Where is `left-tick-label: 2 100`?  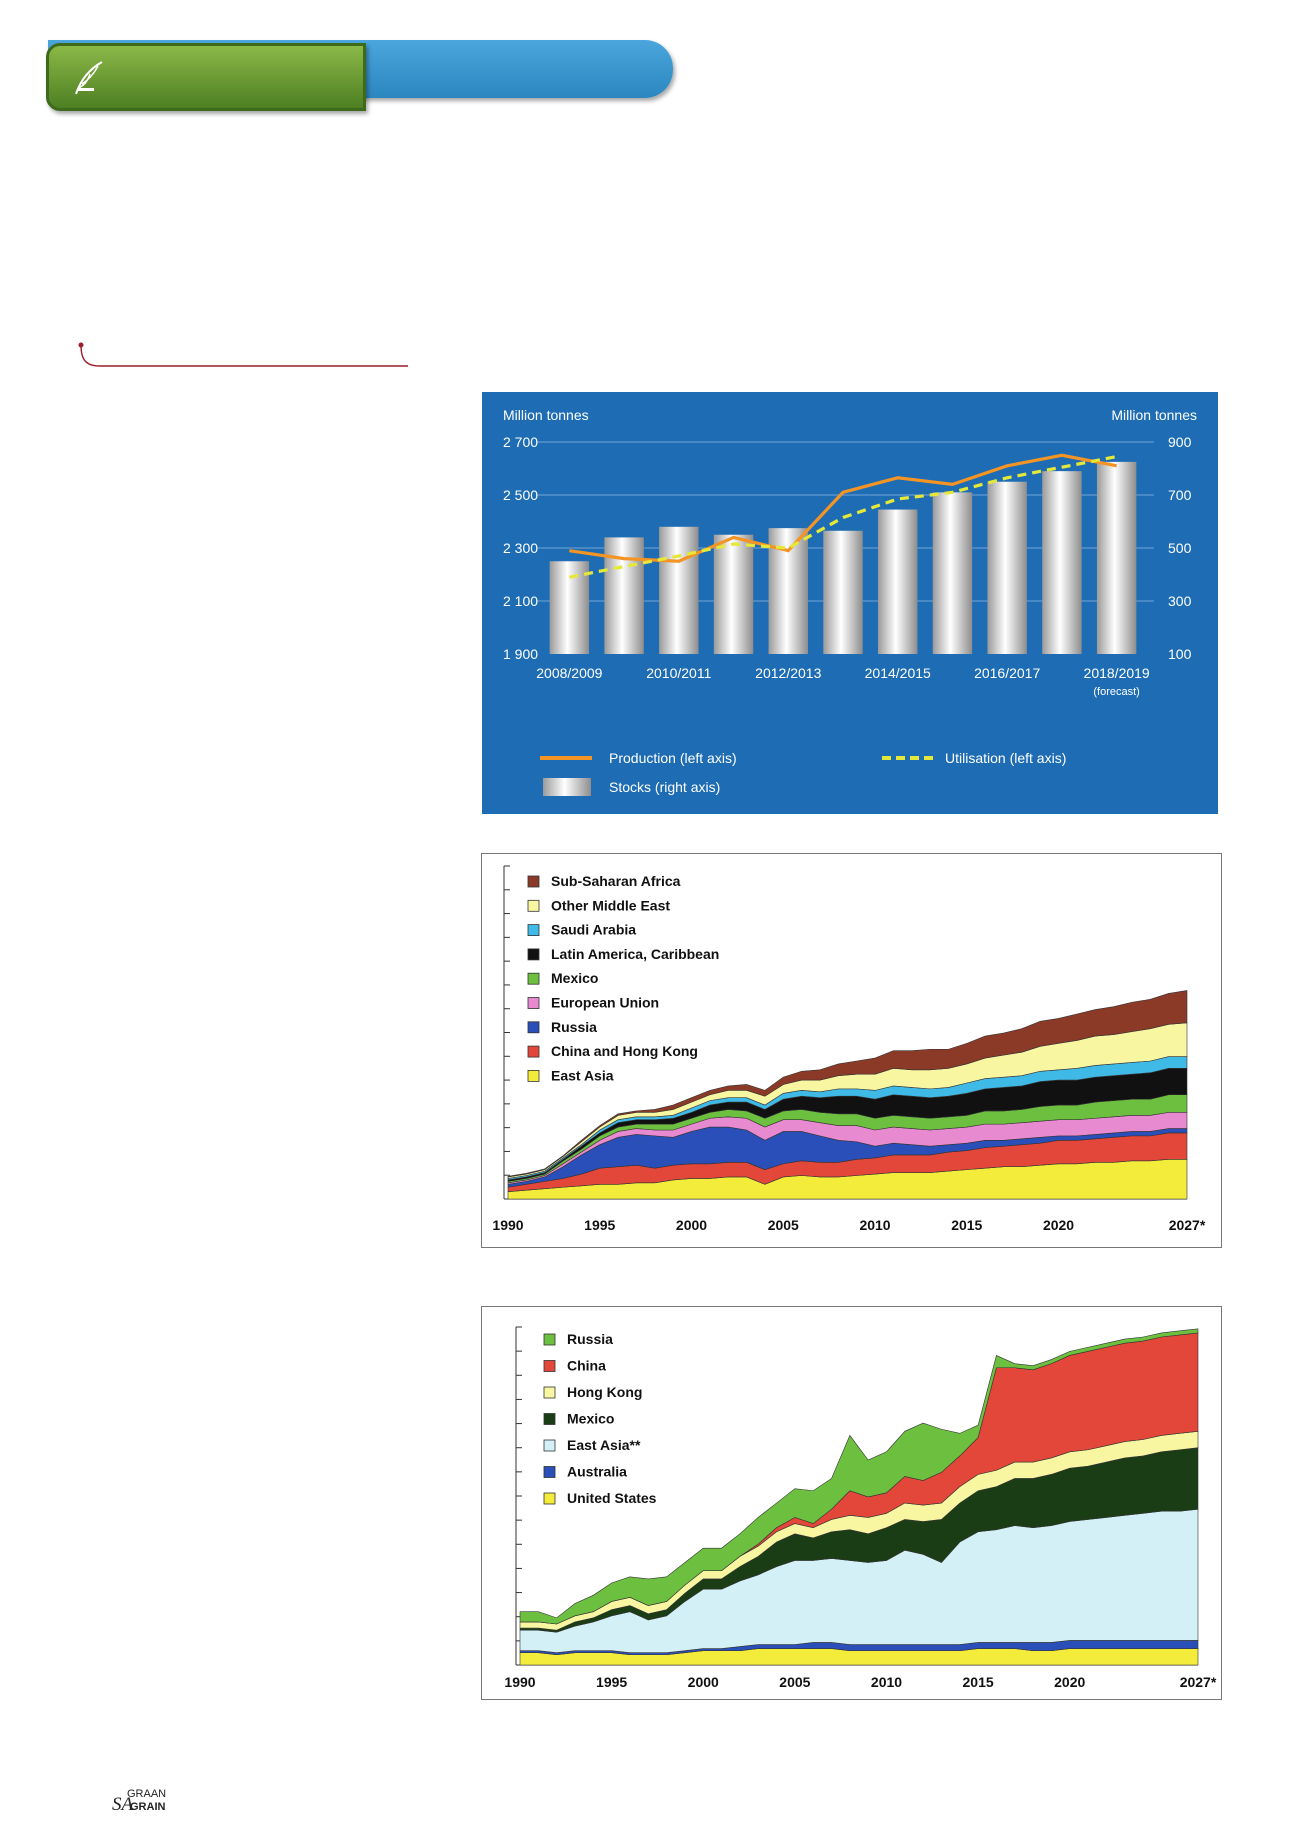 left-tick-label: 2 100 is located at coordinates (520, 601).